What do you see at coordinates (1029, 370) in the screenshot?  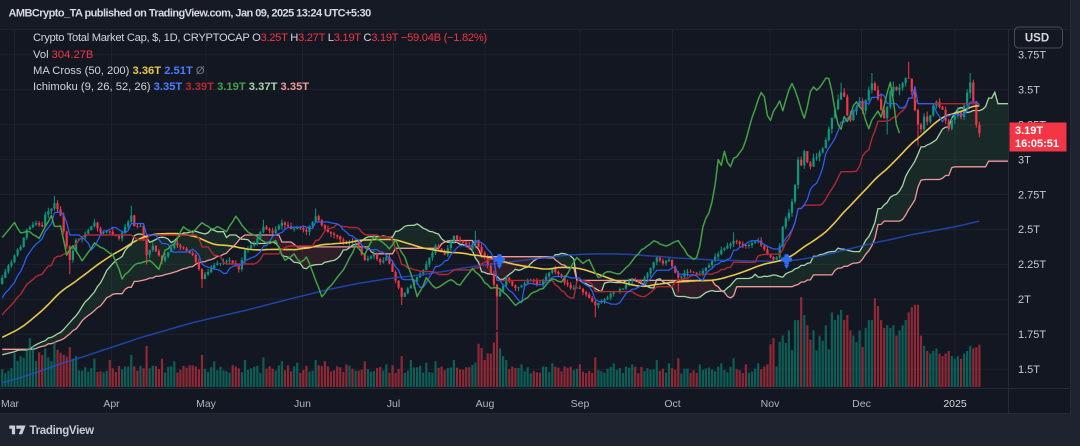 I see `svg-text: 1.5T` at bounding box center [1029, 370].